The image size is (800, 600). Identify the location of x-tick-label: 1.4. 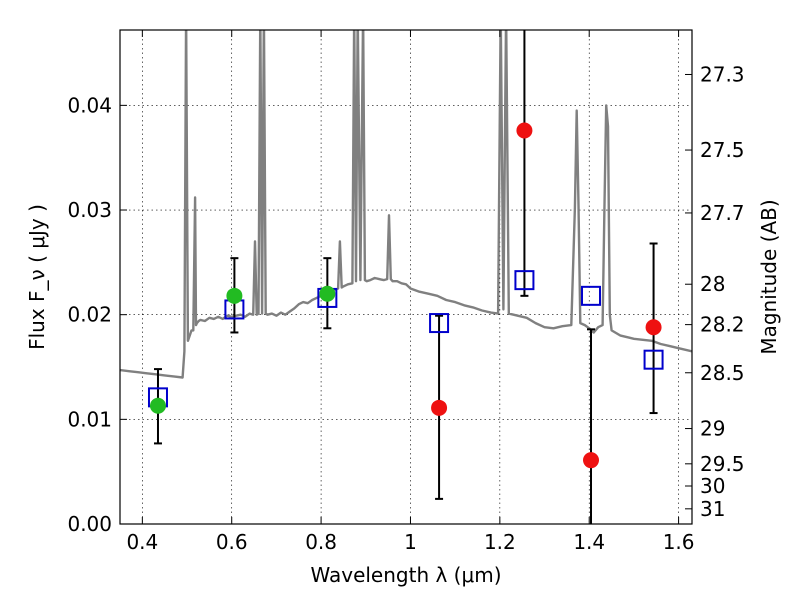
(589, 542).